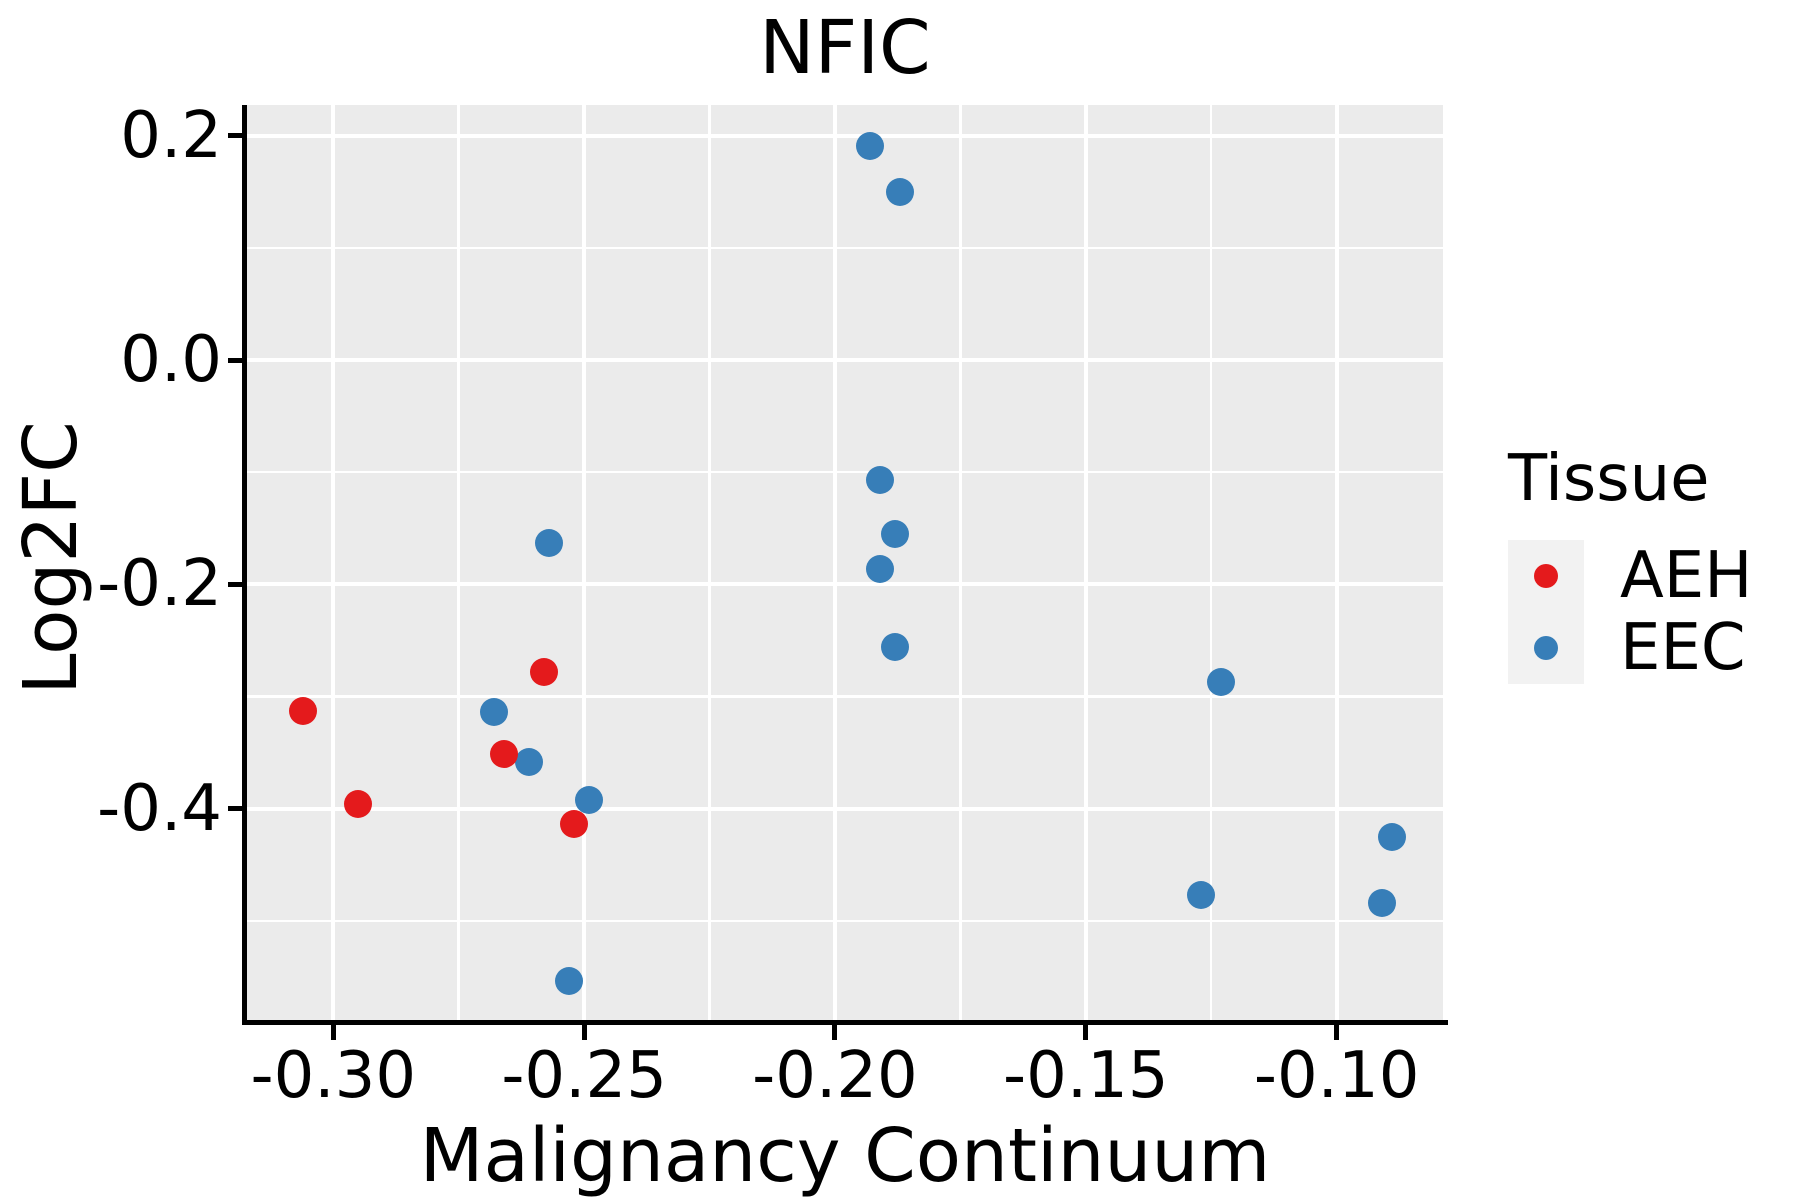 This screenshot has width=1800, height=1200. I want to click on chart-title: NFIC, so click(845, 48).